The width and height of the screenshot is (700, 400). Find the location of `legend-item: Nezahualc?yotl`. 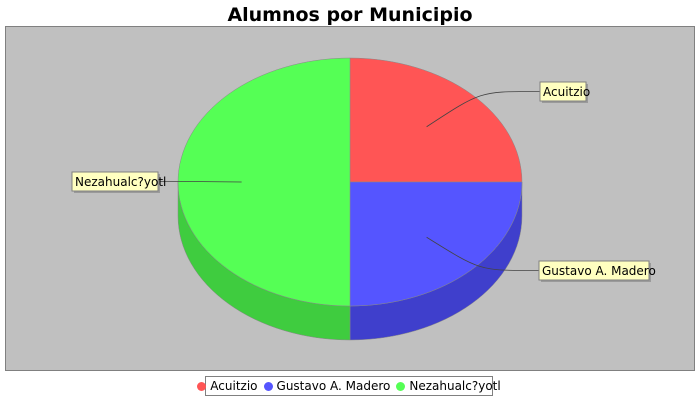

legend-item: Nezahualc?yotl is located at coordinates (448, 386).